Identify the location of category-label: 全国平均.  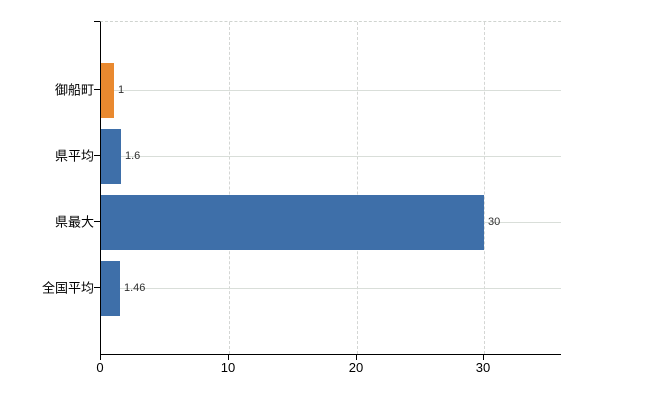
(67, 288).